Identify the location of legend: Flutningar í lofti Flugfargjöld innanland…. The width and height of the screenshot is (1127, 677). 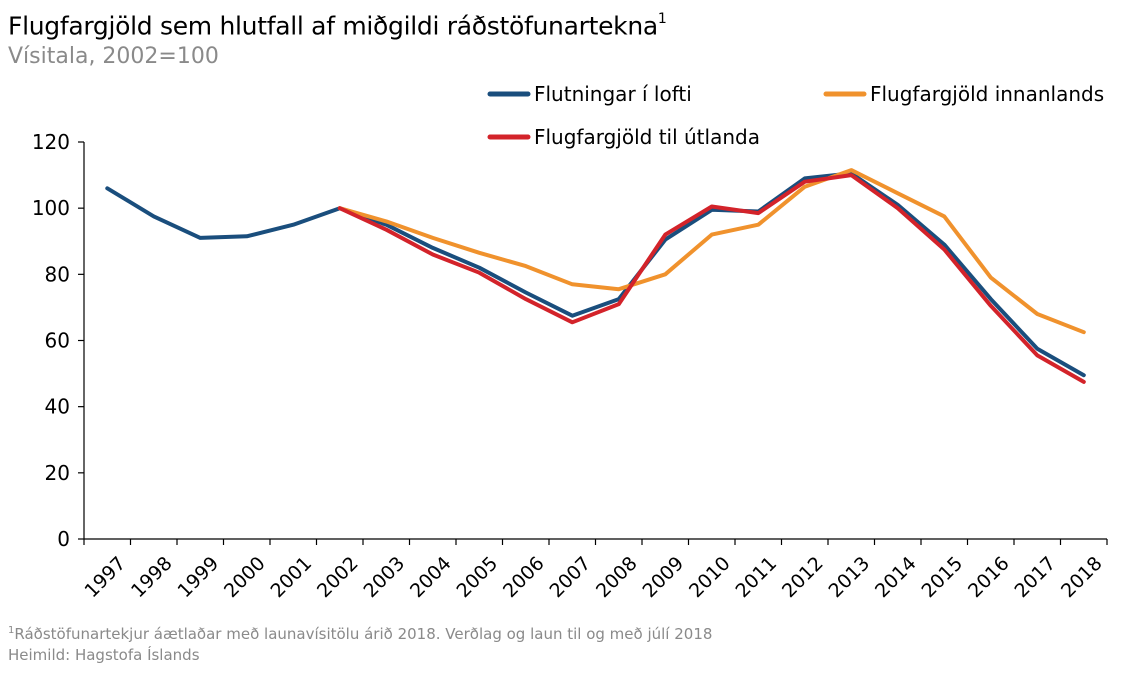
(795, 115).